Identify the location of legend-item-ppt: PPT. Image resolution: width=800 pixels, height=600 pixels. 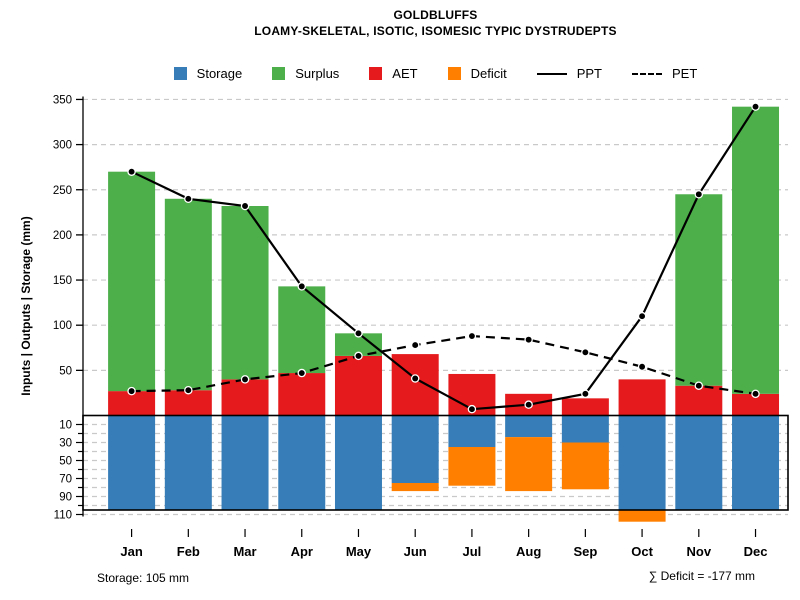
(569, 73).